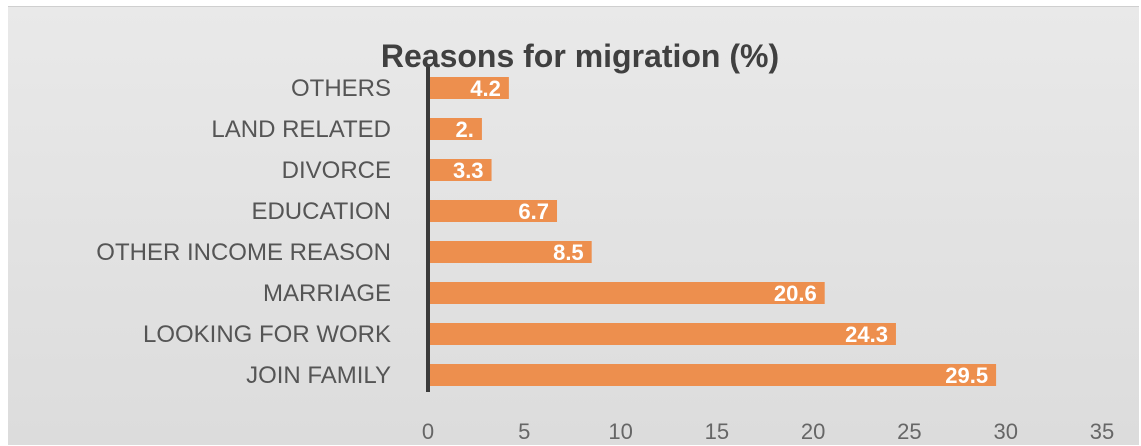 Image resolution: width=1141 pixels, height=446 pixels. Describe the element at coordinates (243, 252) in the screenshot. I see `category-label: OTHER INCOME REASON` at that location.